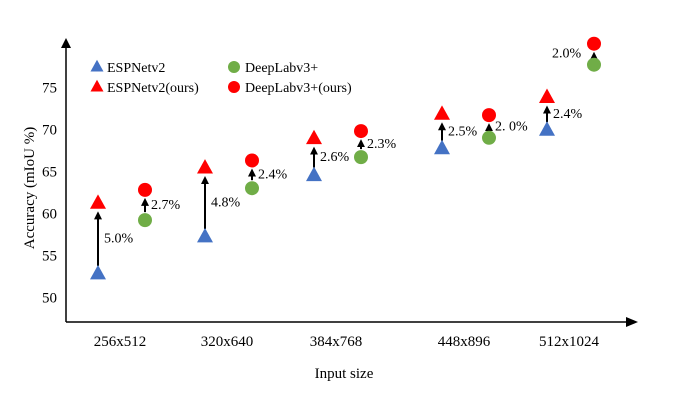 This screenshot has width=676, height=401. What do you see at coordinates (97, 85) in the screenshot?
I see `legend-symbol-espnetv2-ours` at bounding box center [97, 85].